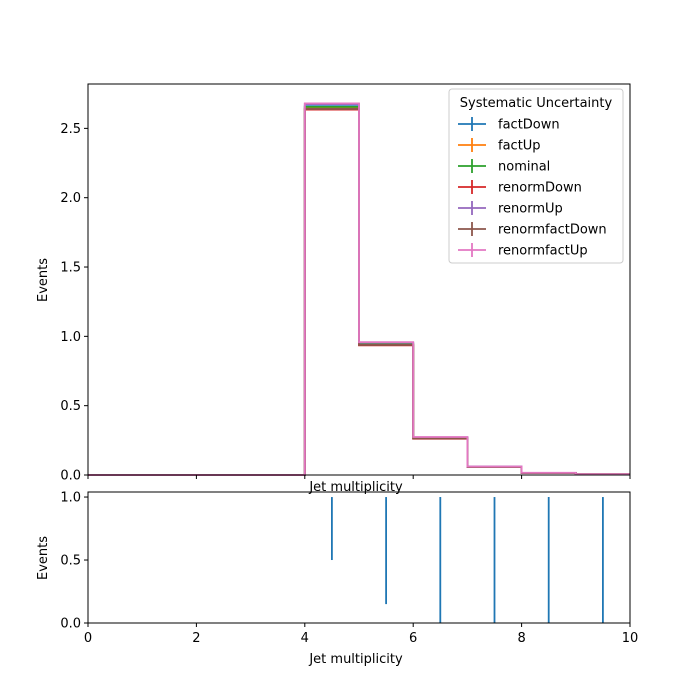 The height and width of the screenshot is (700, 700). Describe the element at coordinates (196, 638) in the screenshot. I see `bottom-x-tick-label: 2` at that location.